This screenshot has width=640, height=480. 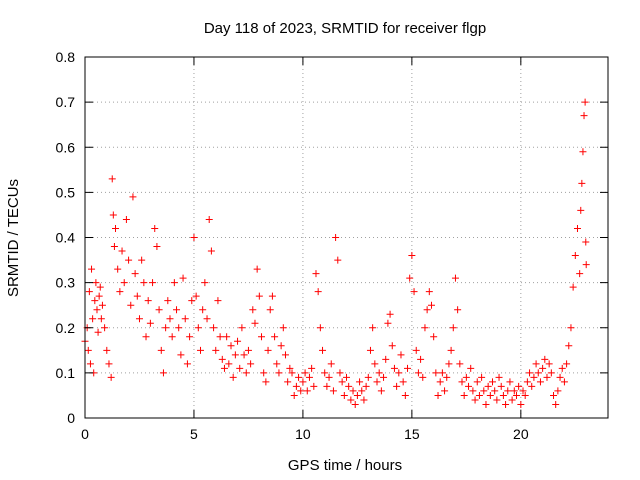 I want to click on x-axis-label: GPS time / hours, so click(x=345, y=465).